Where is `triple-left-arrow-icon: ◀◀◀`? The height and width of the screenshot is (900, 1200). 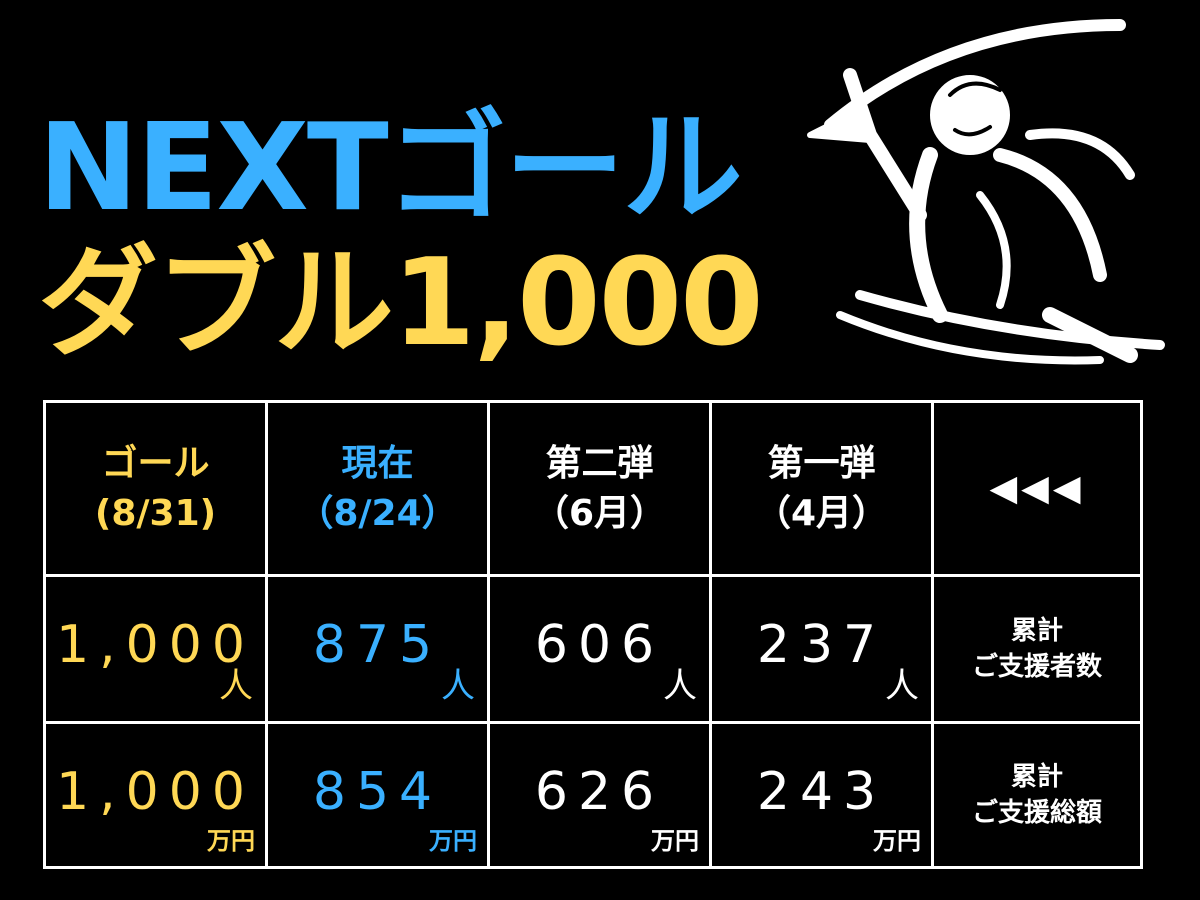 triple-left-arrow-icon: ◀◀◀ is located at coordinates (1037, 488).